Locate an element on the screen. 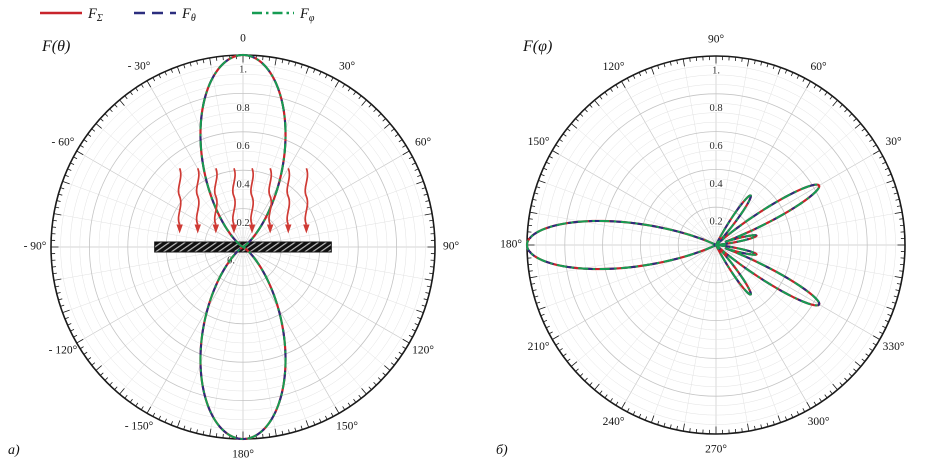 Image resolution: width=937 pixels, height=461 pixels. radial-tick-label: 0.2 is located at coordinates (715, 222).